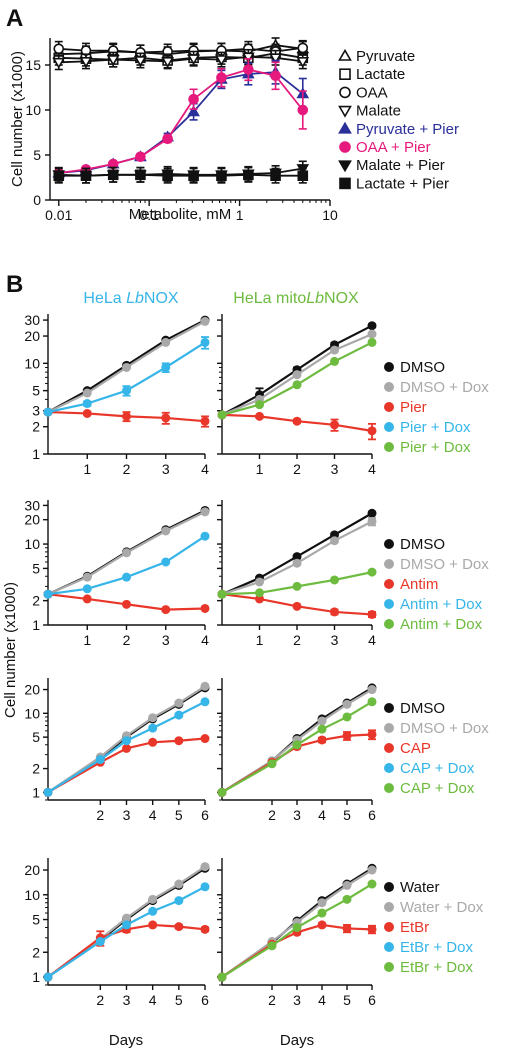  I want to click on subplot-ytick-label: 10, so click(32, 713).